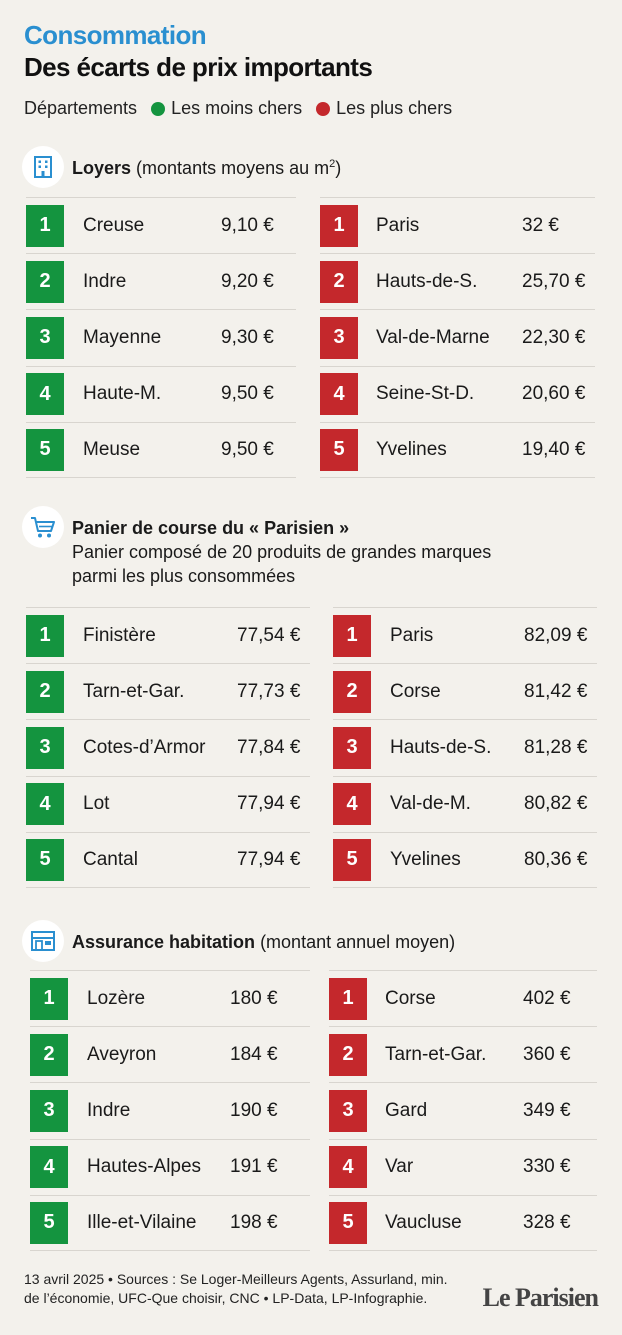 This screenshot has width=622, height=1335. I want to click on ranking-row: 5 Ille-et-Vilaine 198 €, so click(170, 1222).